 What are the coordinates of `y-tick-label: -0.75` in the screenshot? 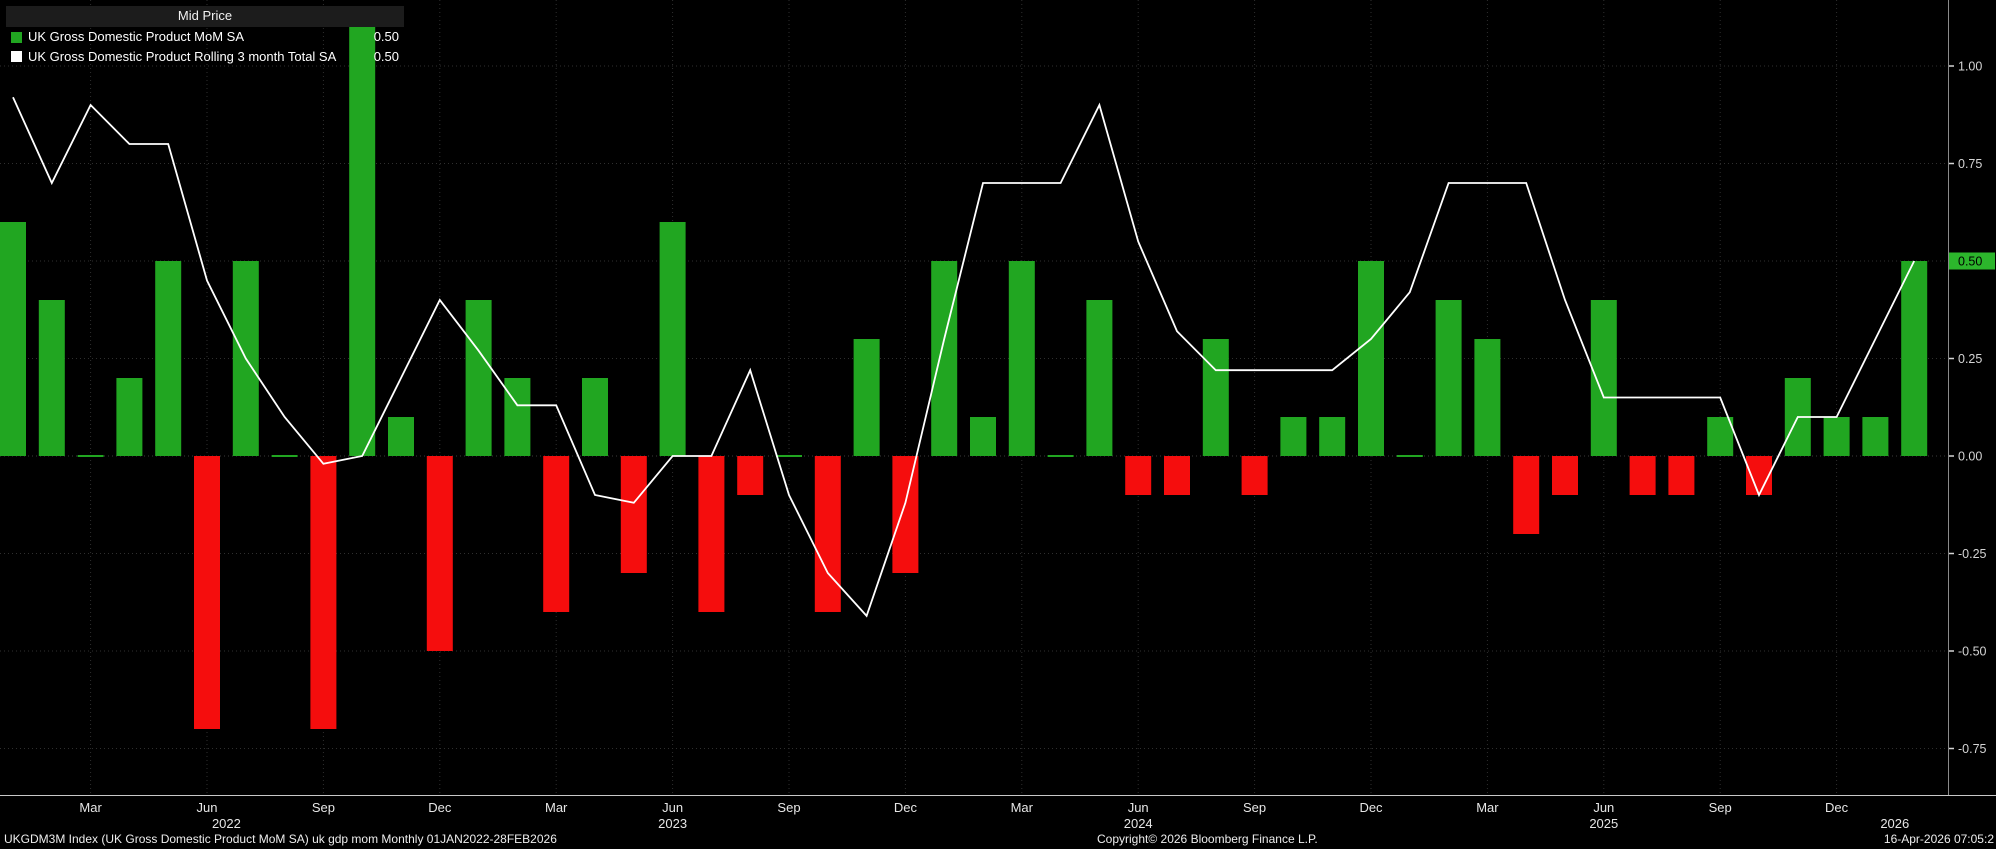 It's located at (1972, 749).